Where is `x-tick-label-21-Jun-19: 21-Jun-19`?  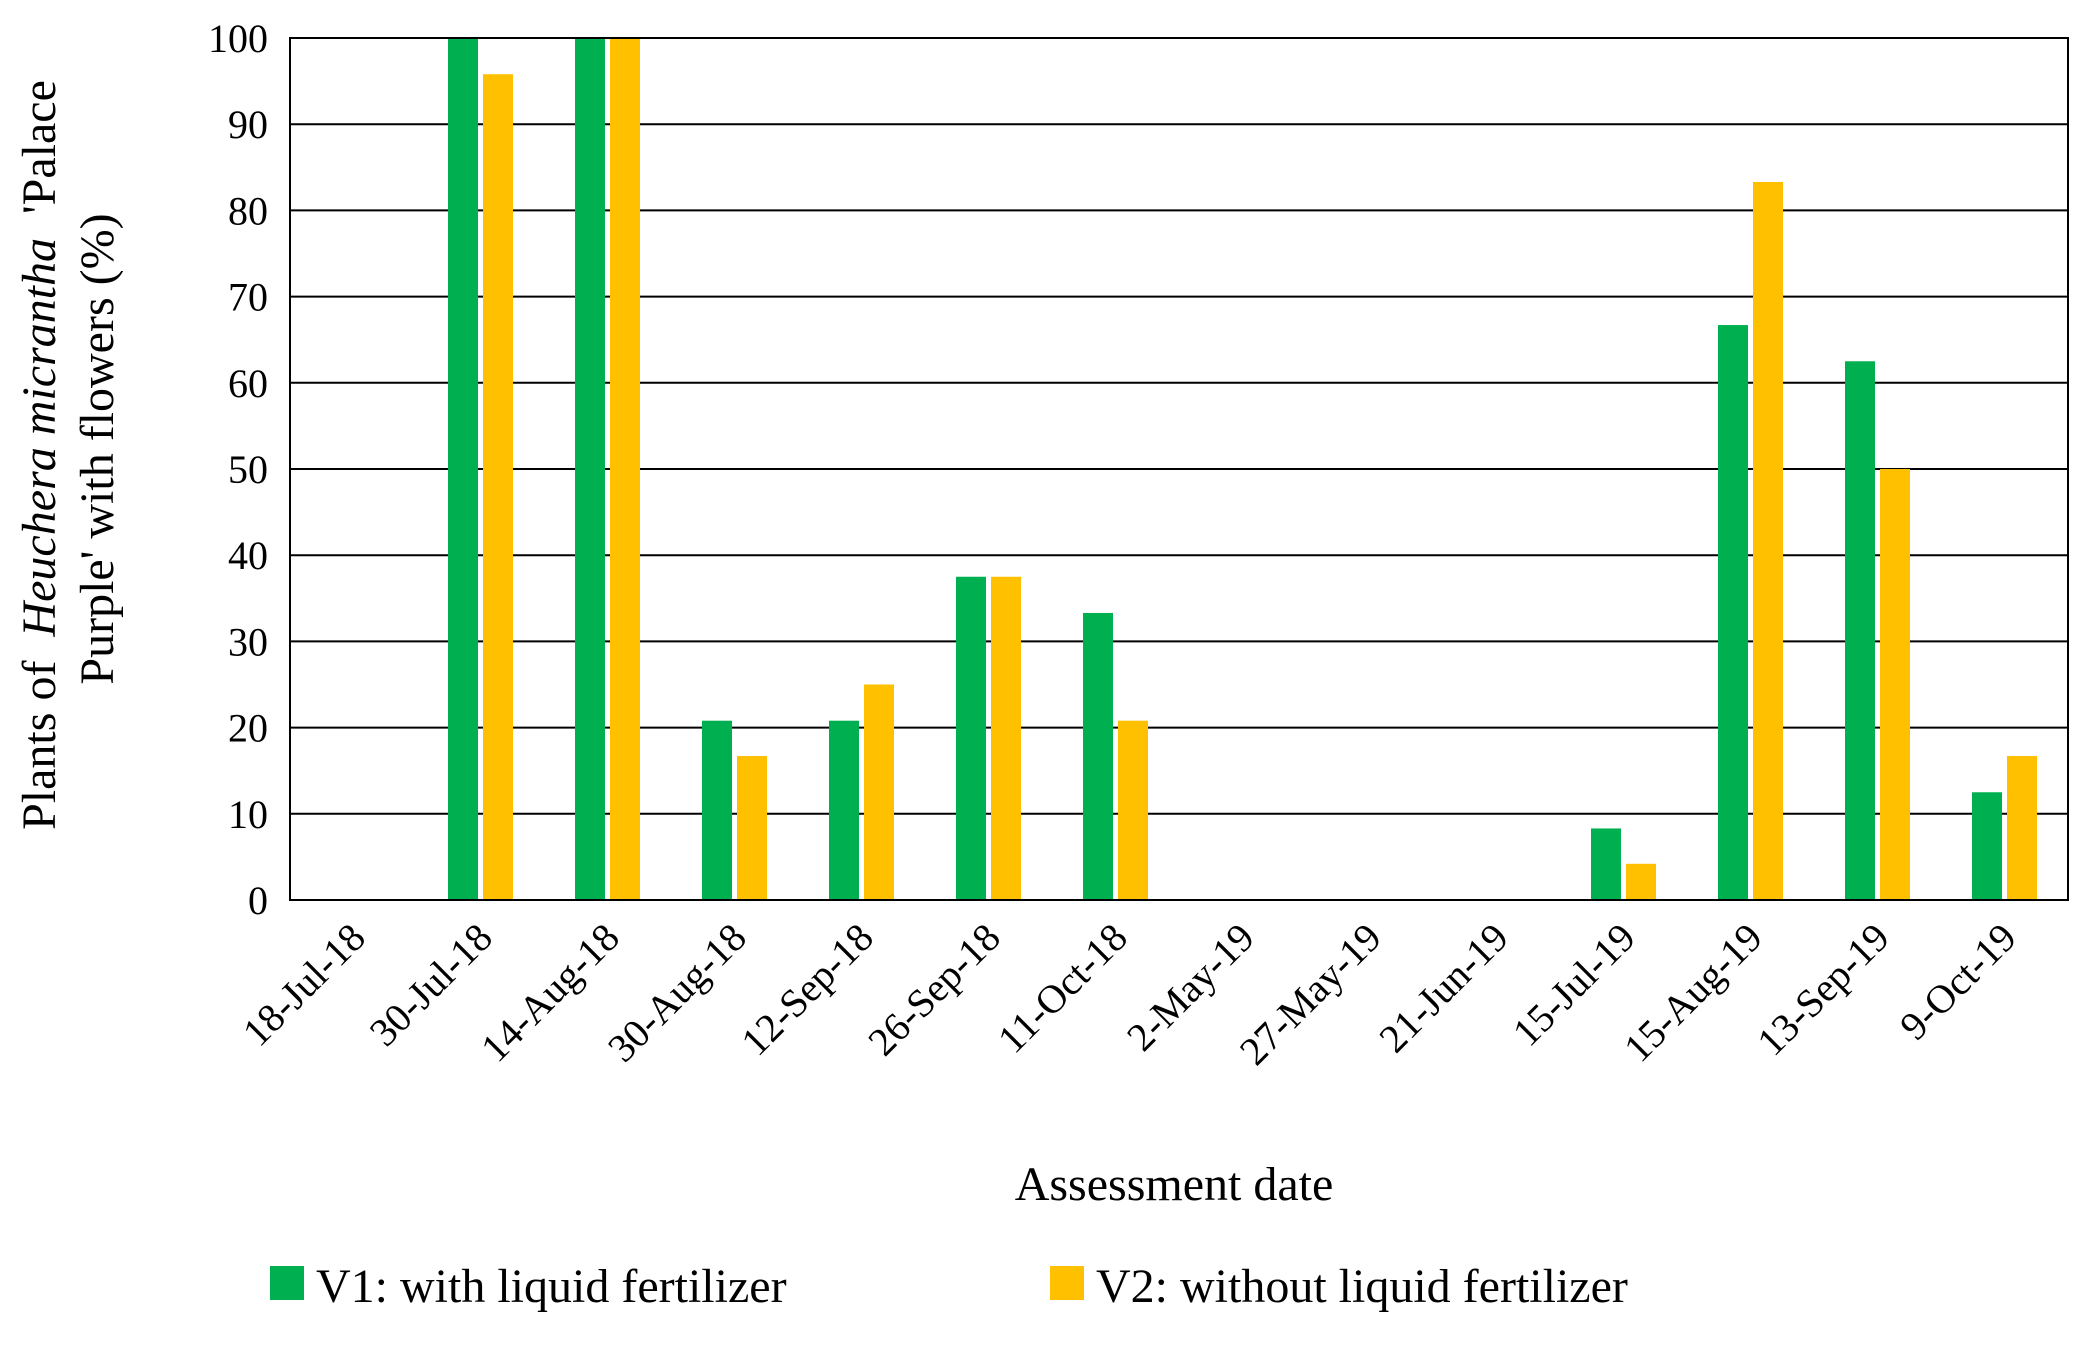
x-tick-label-21-Jun-19: 21-Jun-19 is located at coordinates (1443, 988).